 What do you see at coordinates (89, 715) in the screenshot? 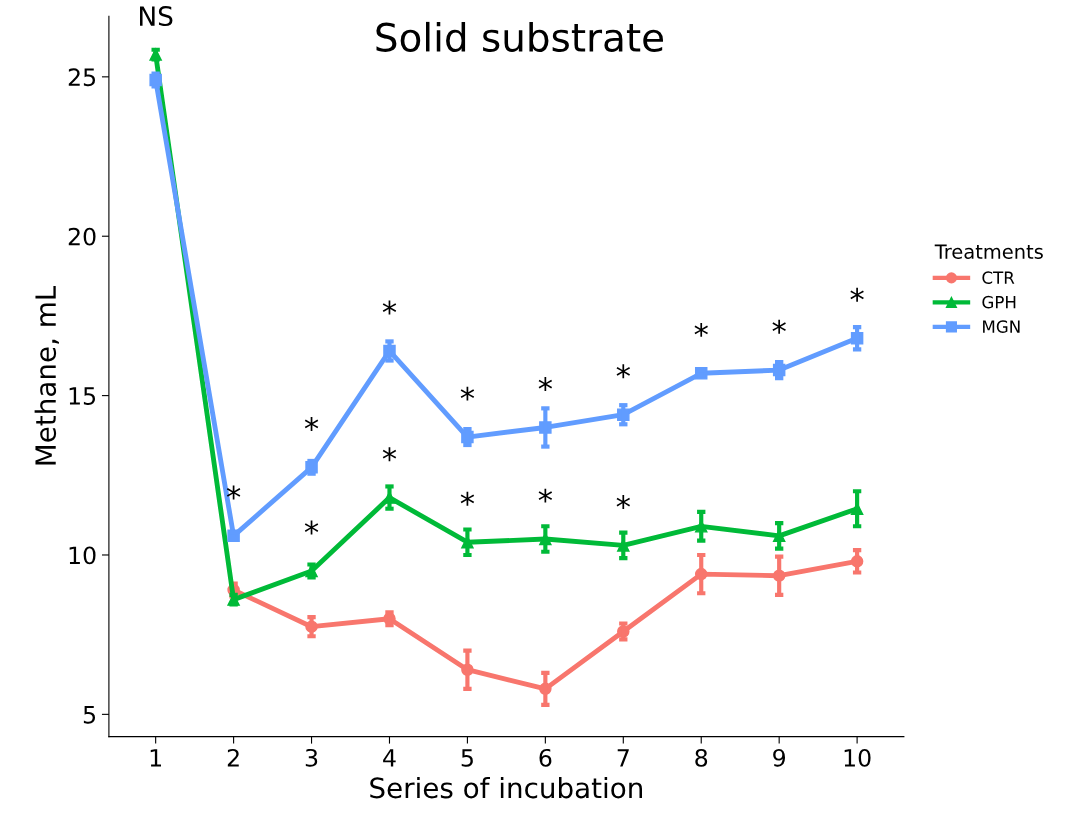
I see `y-tick-label: 5` at bounding box center [89, 715].